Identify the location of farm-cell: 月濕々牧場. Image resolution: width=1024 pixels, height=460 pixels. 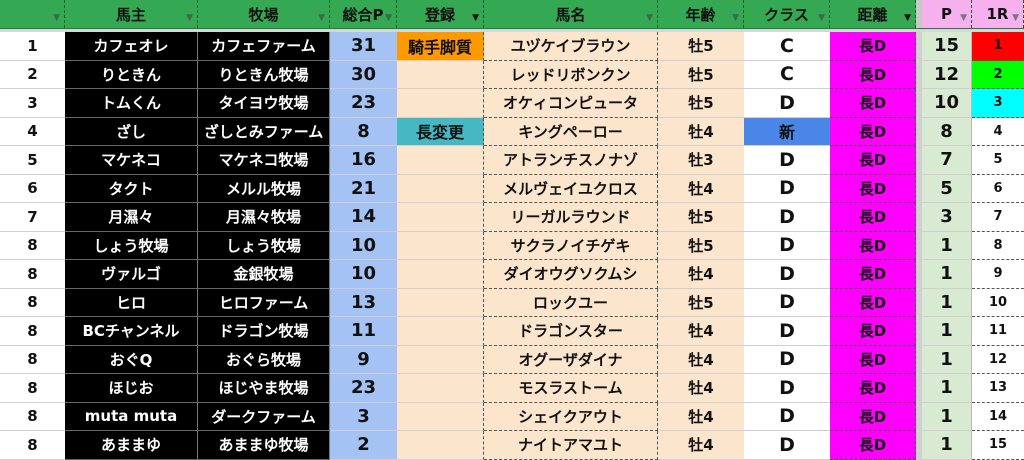
(264, 217).